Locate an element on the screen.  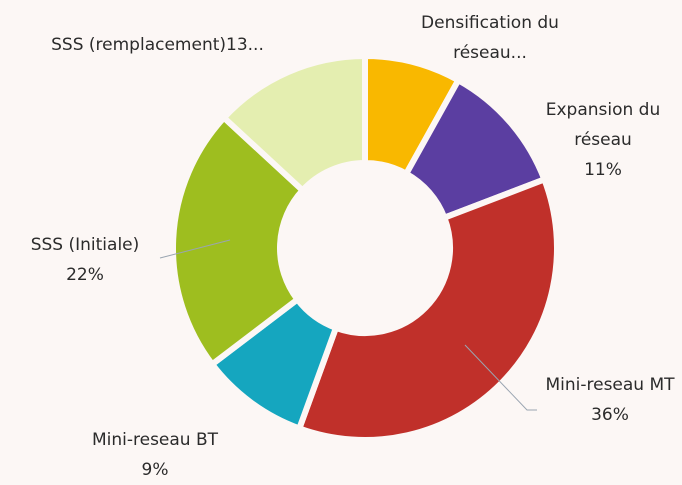
slice-label: Mini-reseau BT 9% is located at coordinates (155, 455).